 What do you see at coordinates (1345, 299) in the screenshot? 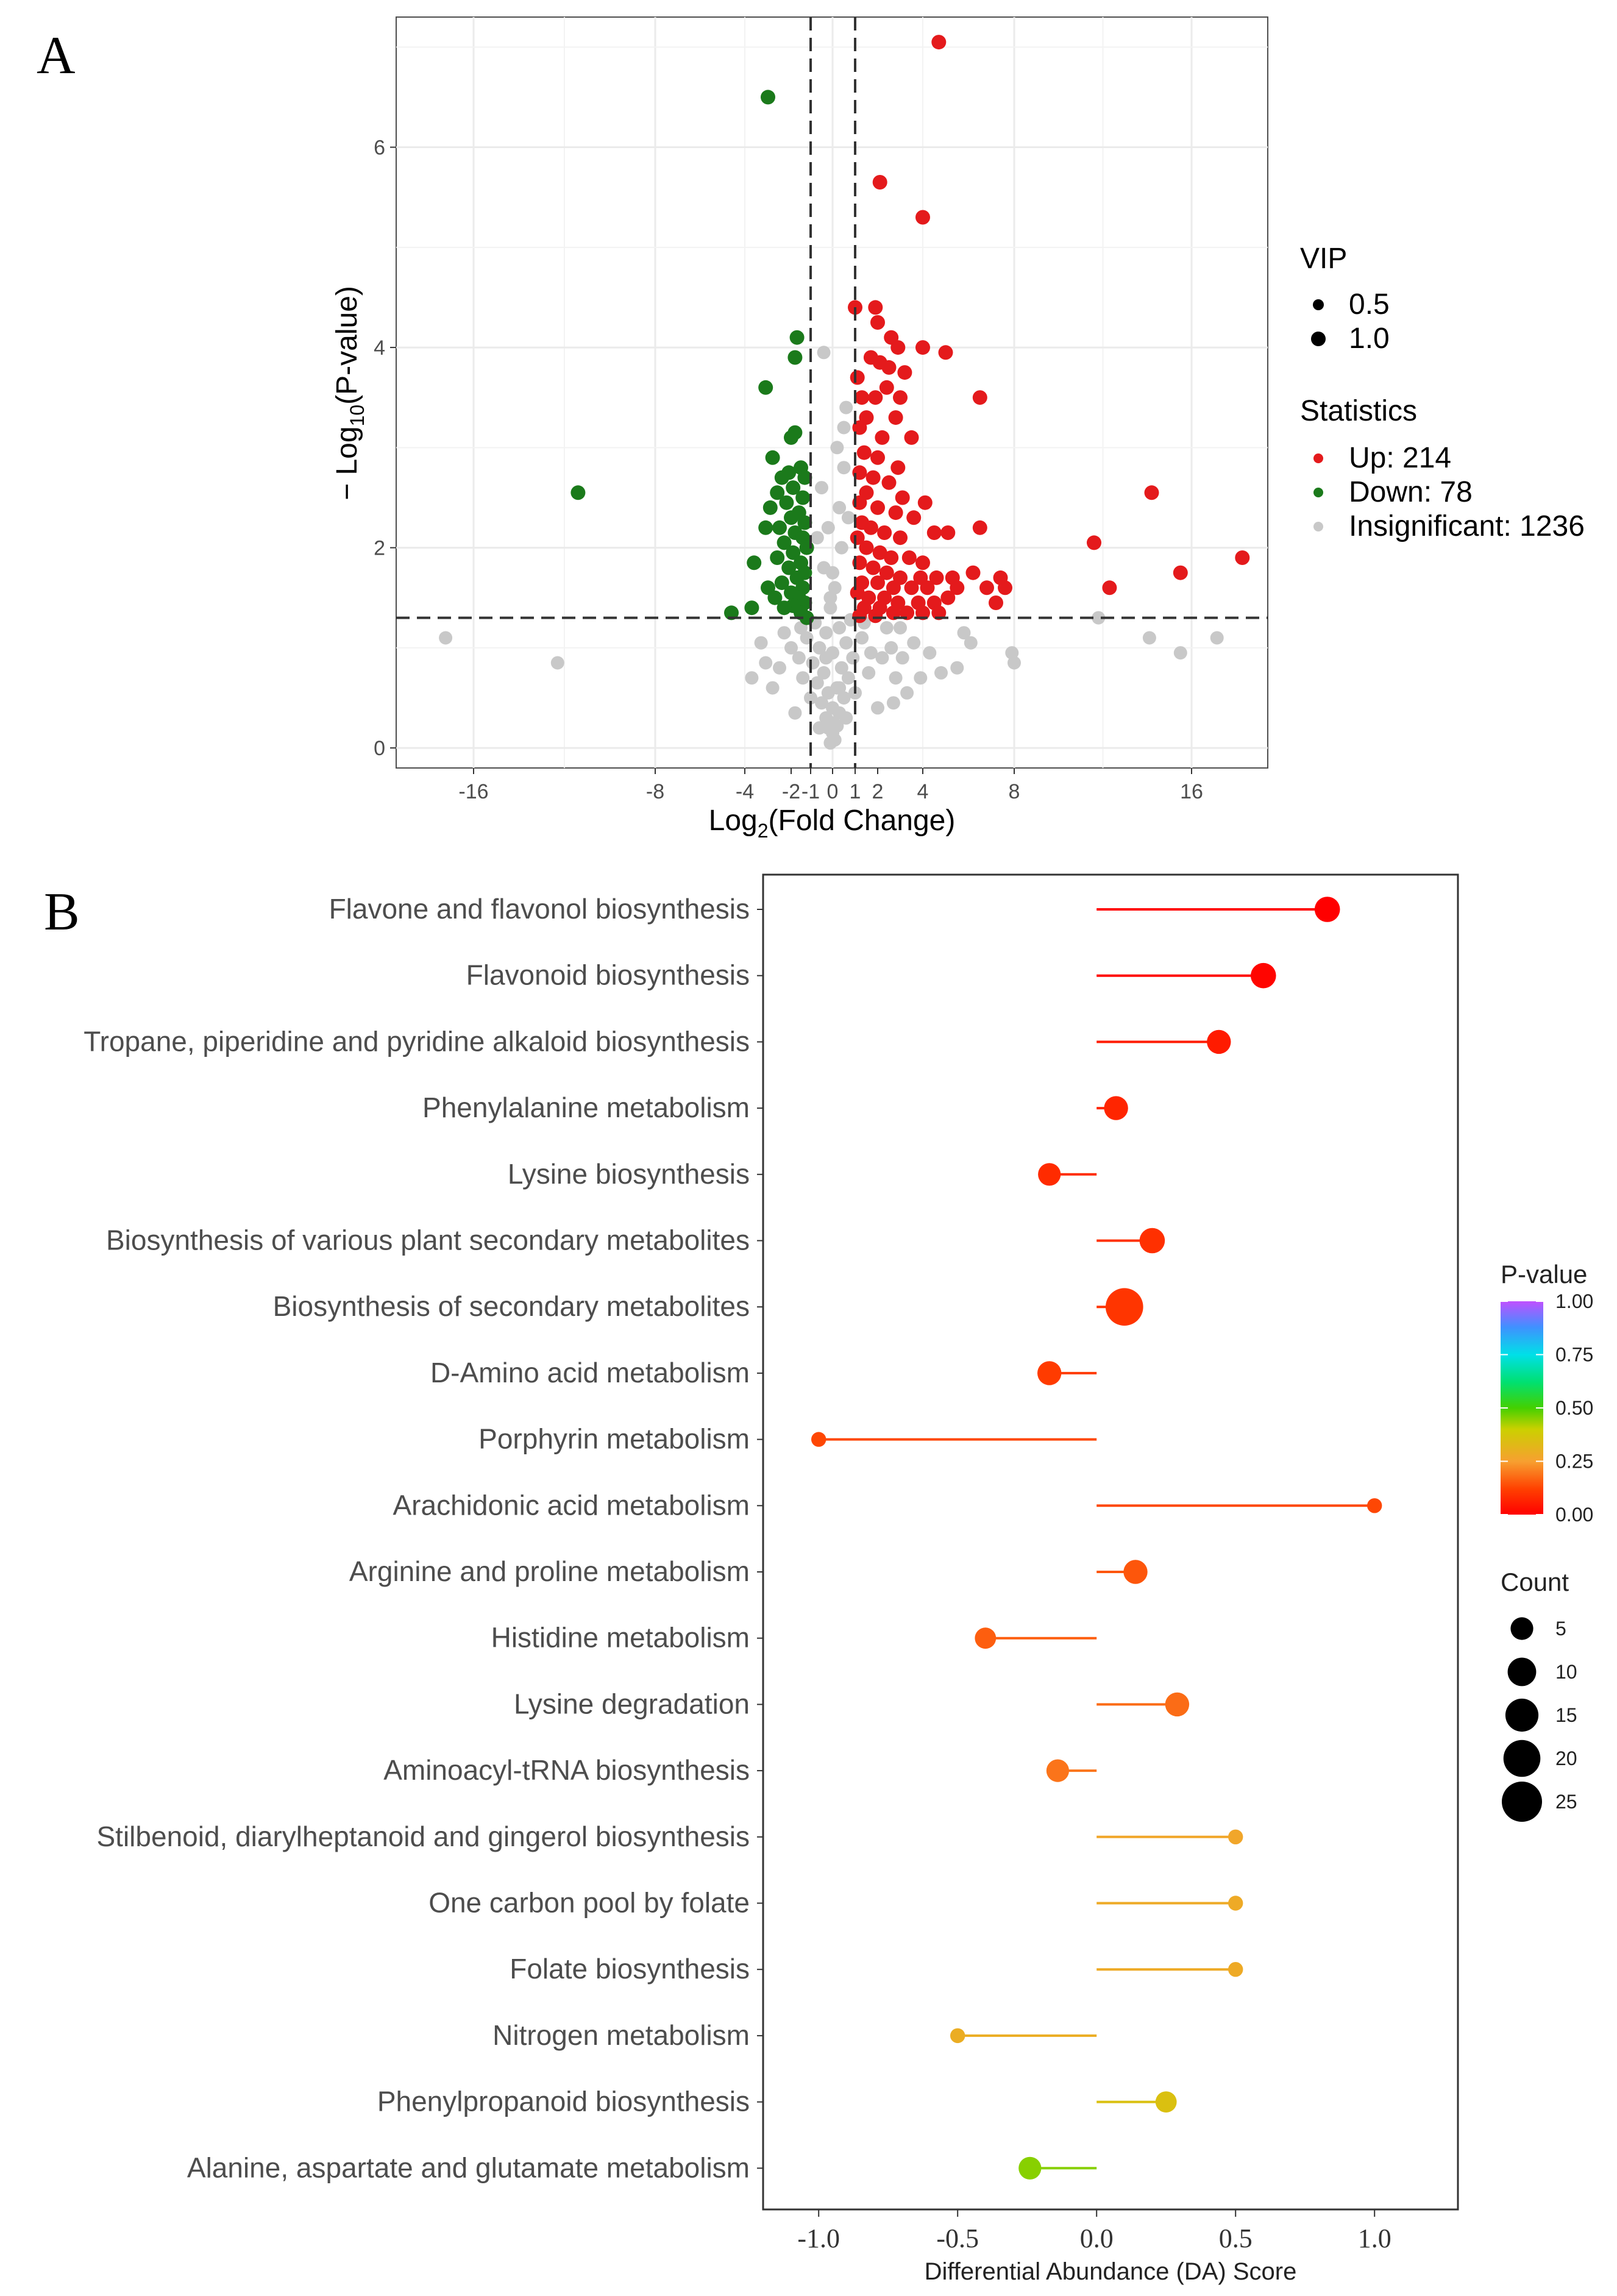
I see `vip-legend: VIP 0.5 1.0` at bounding box center [1345, 299].